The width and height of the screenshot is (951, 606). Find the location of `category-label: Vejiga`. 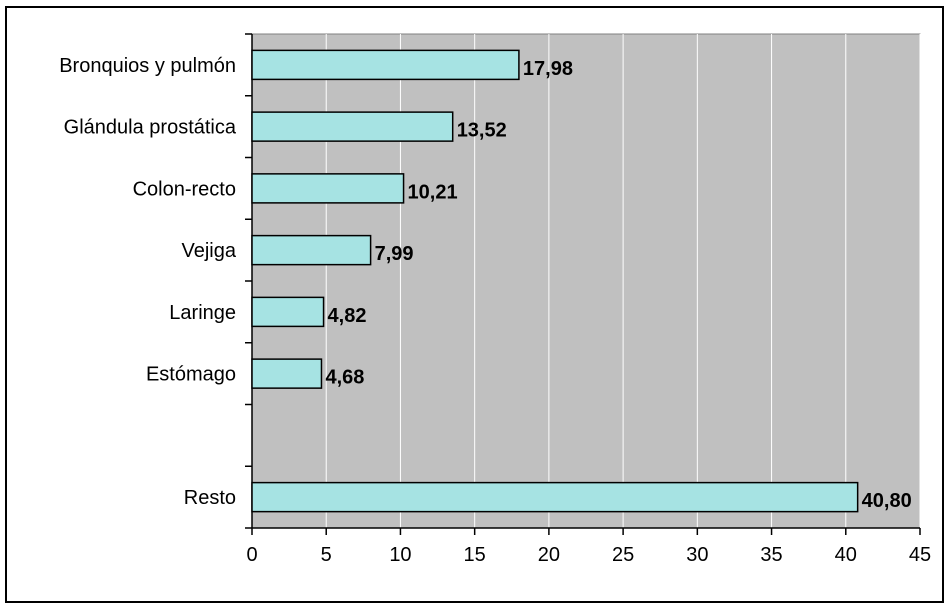

category-label: Vejiga is located at coordinates (209, 251).